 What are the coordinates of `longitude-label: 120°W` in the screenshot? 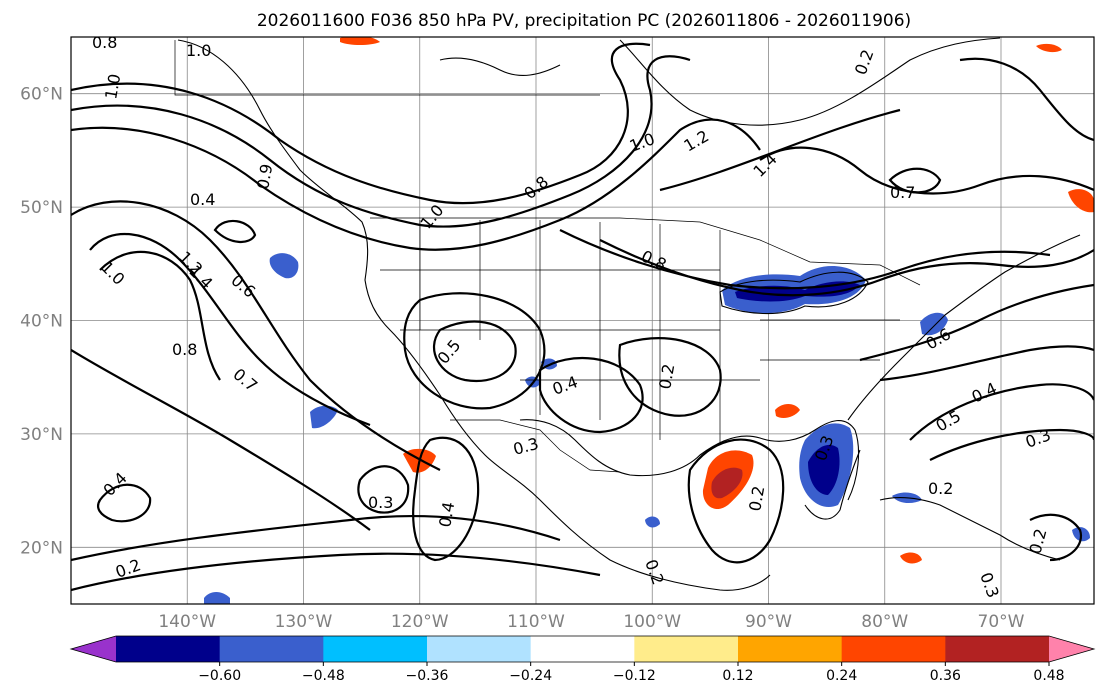 It's located at (420, 622).